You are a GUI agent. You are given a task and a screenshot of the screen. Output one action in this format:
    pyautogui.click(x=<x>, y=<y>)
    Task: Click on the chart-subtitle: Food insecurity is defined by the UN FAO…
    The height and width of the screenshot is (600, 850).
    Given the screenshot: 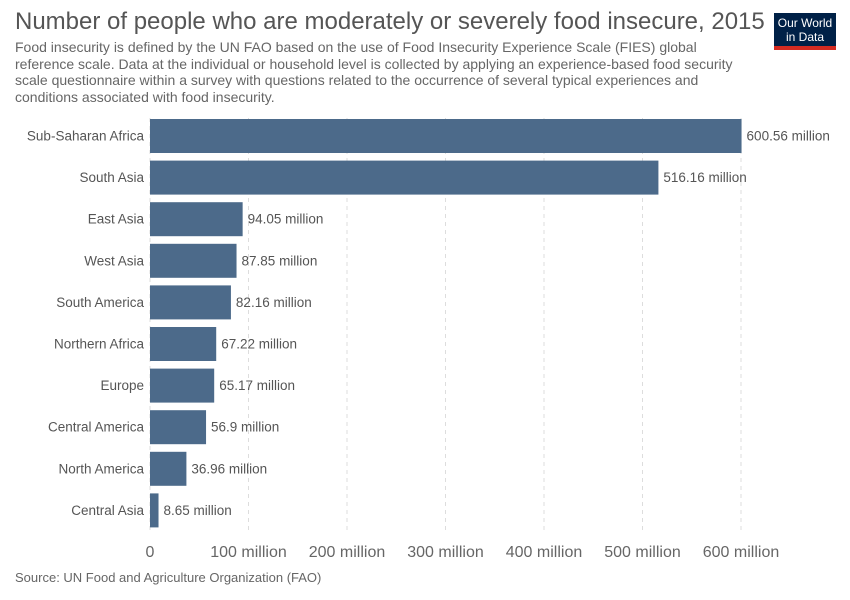 What is the action you would take?
    pyautogui.click(x=374, y=72)
    